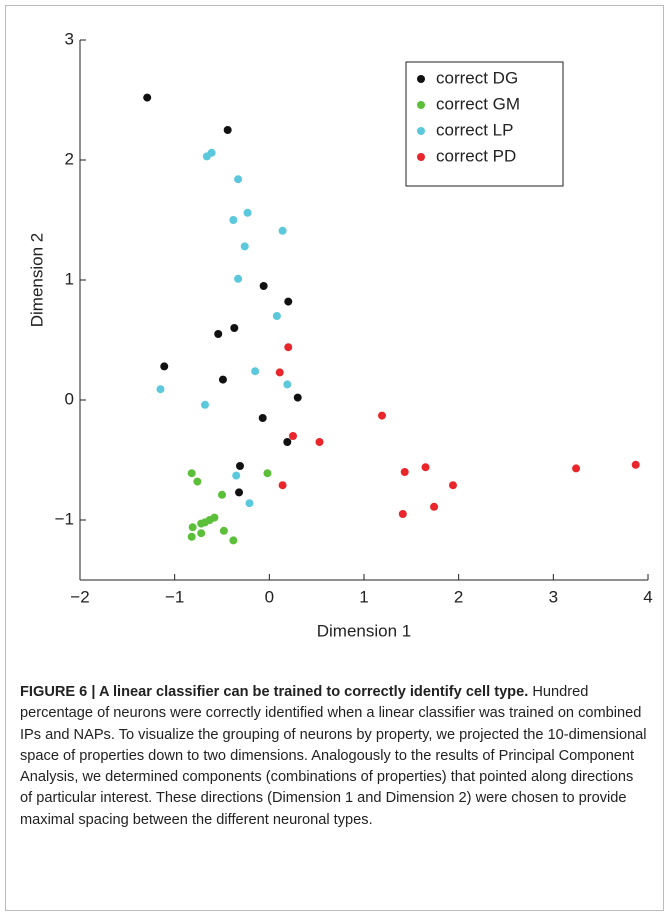 The height and width of the screenshot is (918, 671). I want to click on y-tick-label: 1, so click(69, 278).